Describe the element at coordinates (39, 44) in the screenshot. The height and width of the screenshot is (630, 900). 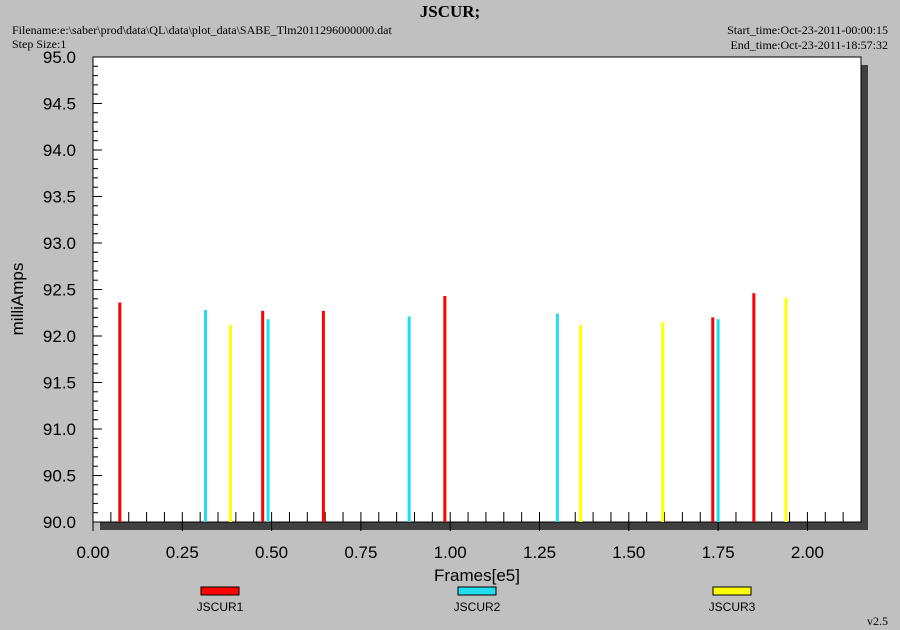
I see `step-size-label: Step Size:1` at that location.